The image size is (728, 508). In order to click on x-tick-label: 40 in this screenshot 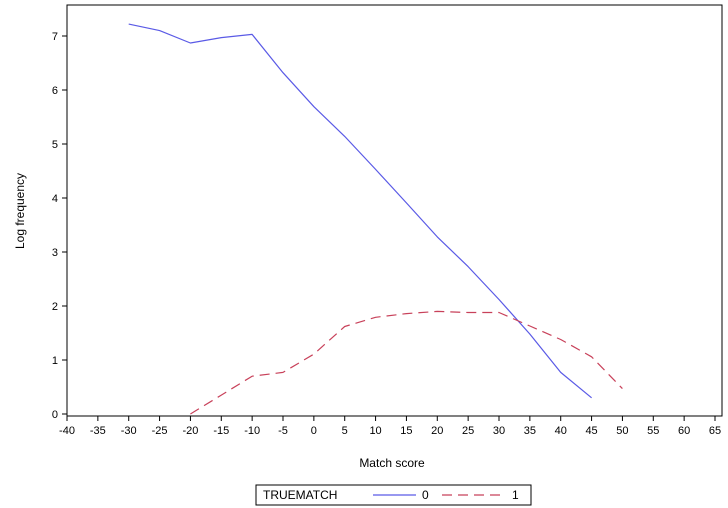, I will do `click(561, 431)`.